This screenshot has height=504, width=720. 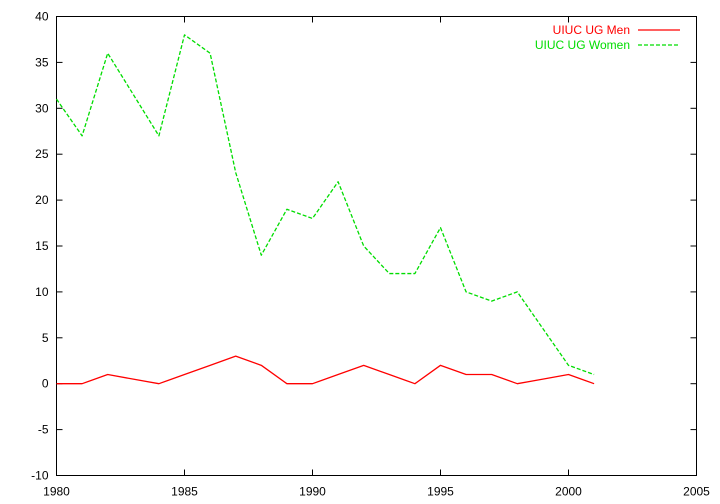 What do you see at coordinates (45, 338) in the screenshot?
I see `y-tick-label: 5` at bounding box center [45, 338].